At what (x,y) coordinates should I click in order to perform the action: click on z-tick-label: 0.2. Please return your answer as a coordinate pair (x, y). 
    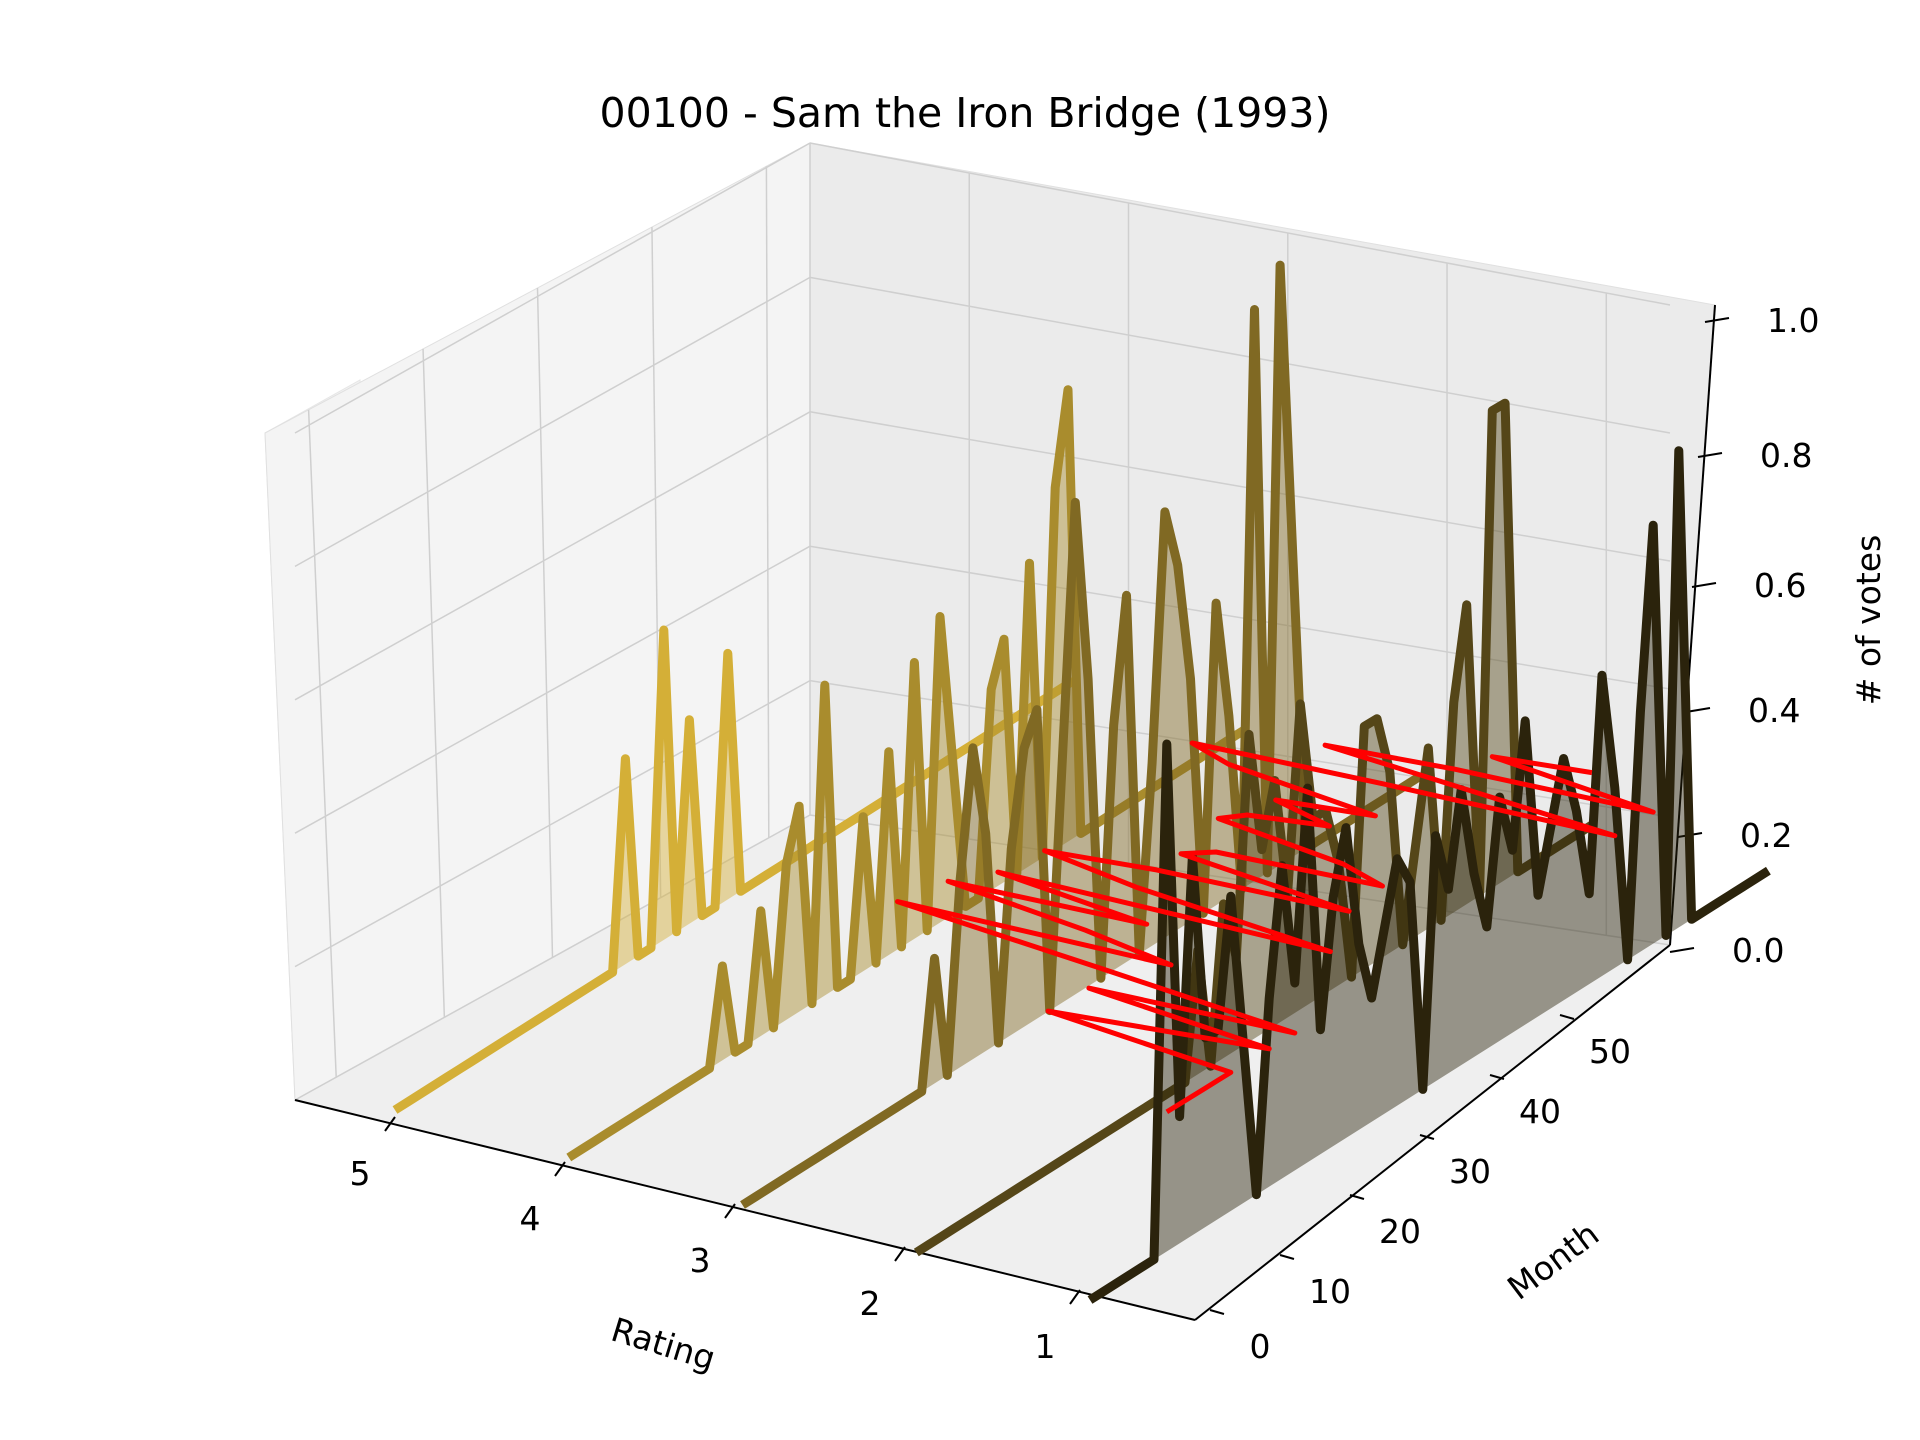
    Looking at the image, I should click on (1766, 835).